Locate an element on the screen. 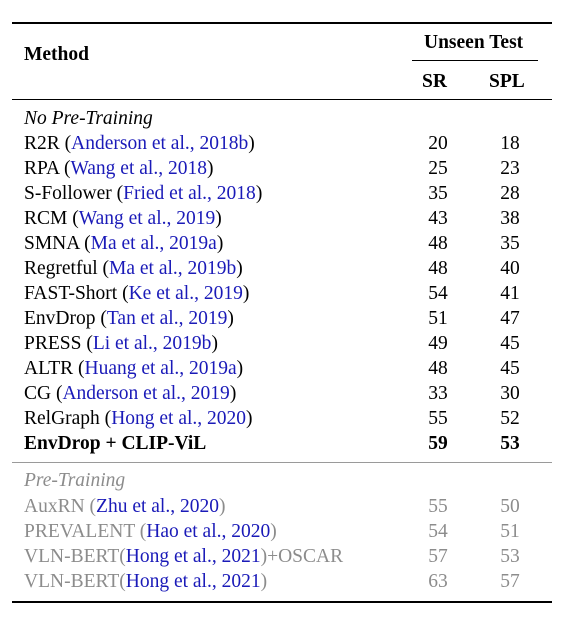  table-row: ALTR (Huang et al., 2019a) 48 45 is located at coordinates (282, 371).